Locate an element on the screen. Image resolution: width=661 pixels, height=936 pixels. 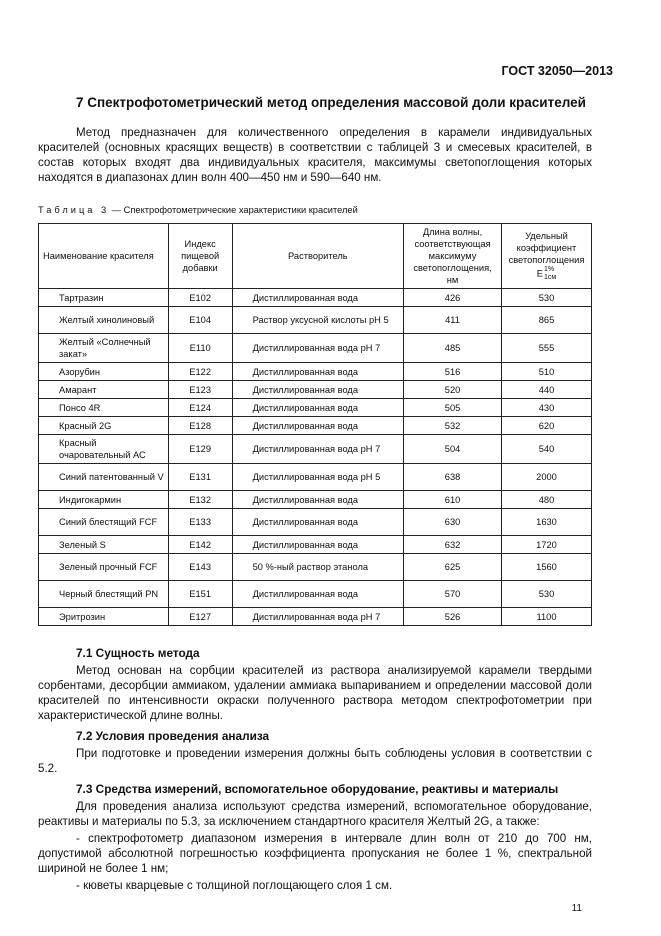
cell-name: Зеленый прочный FCF is located at coordinates (103, 567).